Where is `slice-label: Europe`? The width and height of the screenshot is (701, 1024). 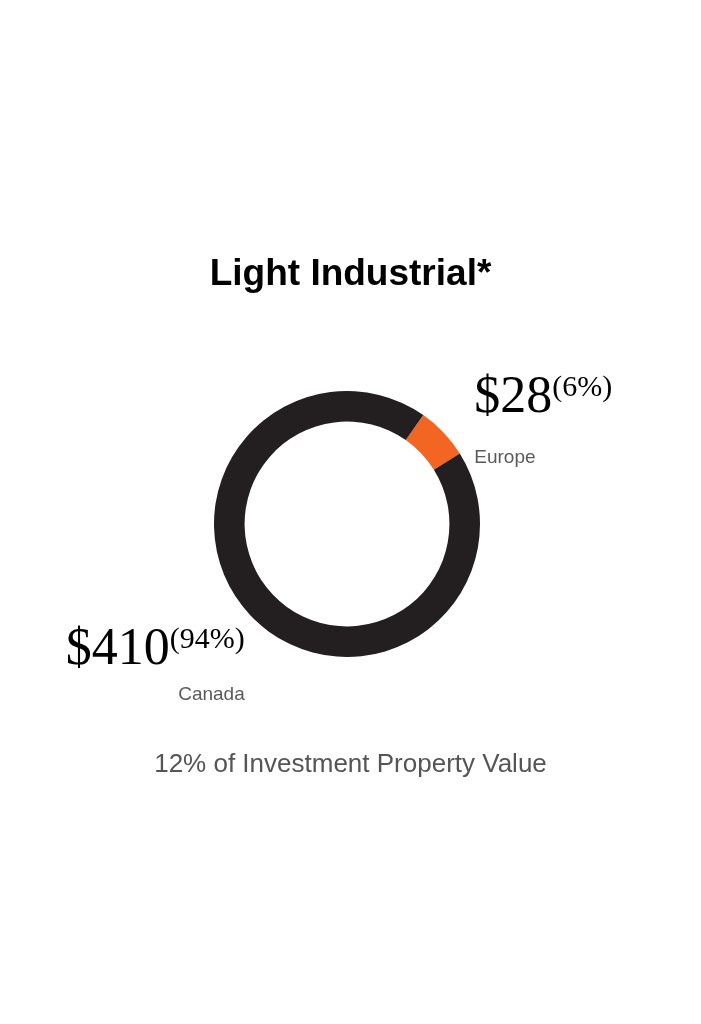 slice-label: Europe is located at coordinates (505, 456).